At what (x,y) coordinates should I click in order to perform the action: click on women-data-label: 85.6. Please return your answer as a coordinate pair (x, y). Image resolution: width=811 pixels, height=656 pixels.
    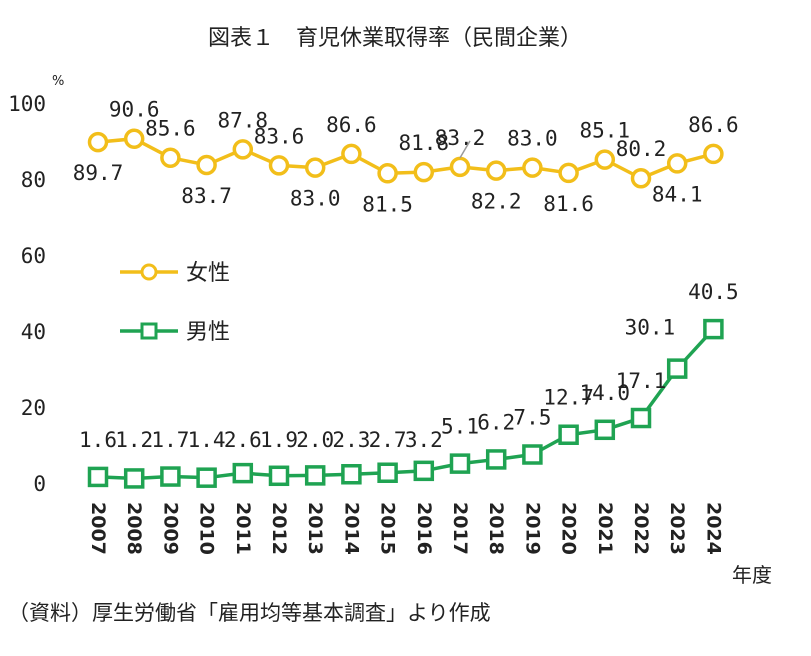
    Looking at the image, I should click on (170, 129).